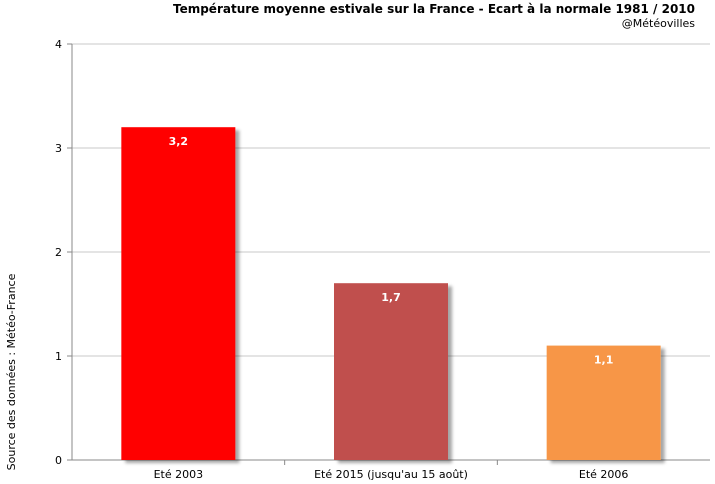  I want to click on y-tick-label: 0, so click(58, 460).